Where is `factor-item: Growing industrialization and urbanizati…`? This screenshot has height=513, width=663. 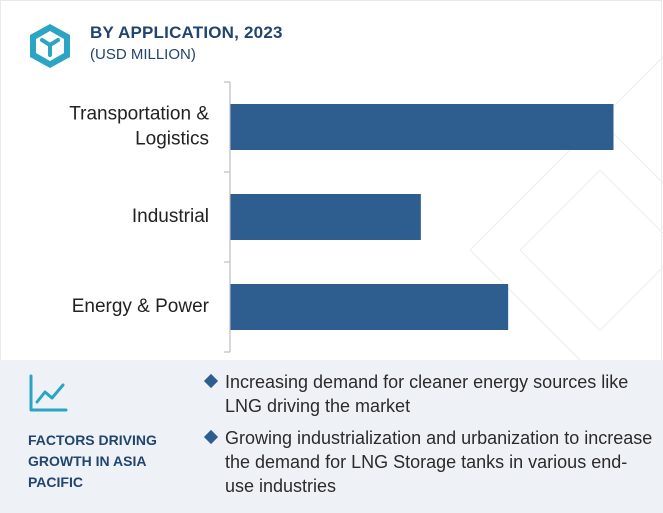 factor-item: Growing industrialization and urbanizati… is located at coordinates (428, 462).